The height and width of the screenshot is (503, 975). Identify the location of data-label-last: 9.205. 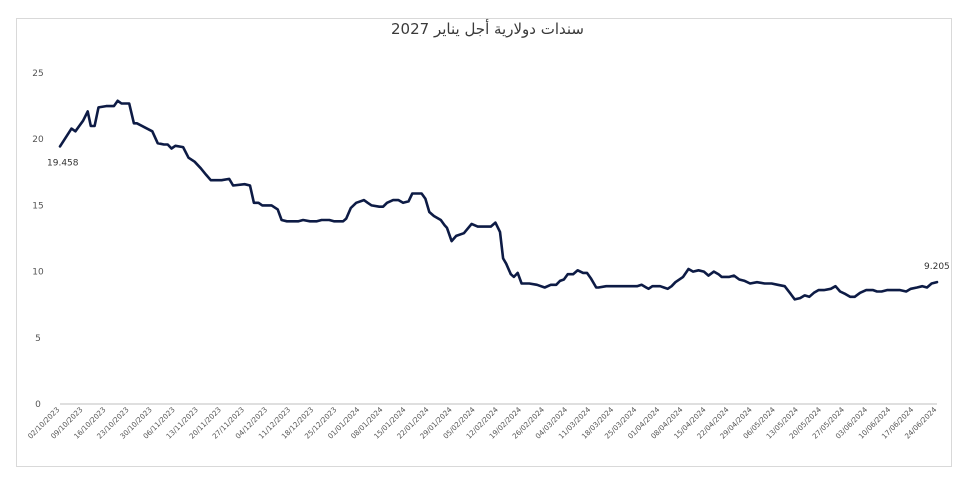
(937, 267).